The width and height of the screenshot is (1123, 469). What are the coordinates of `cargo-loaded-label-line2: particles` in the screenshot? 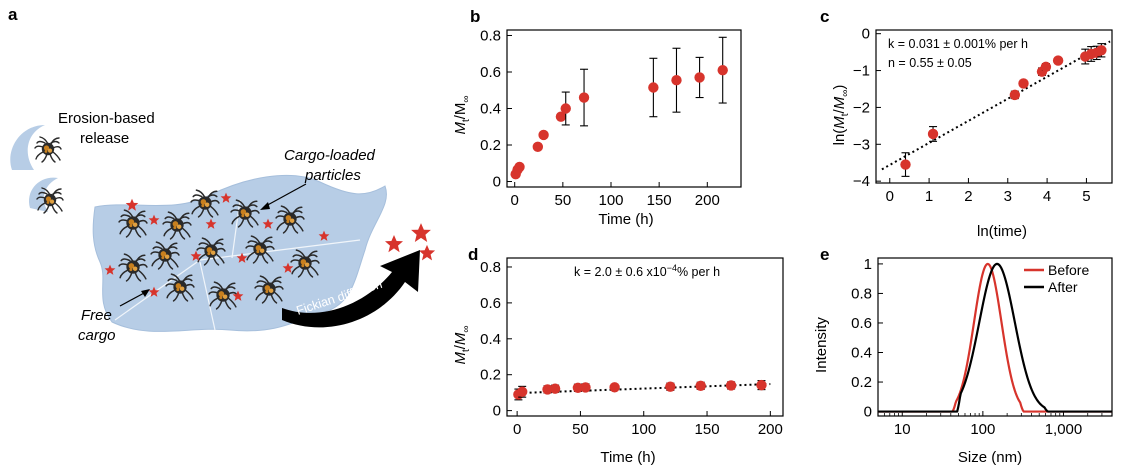 It's located at (332, 175).